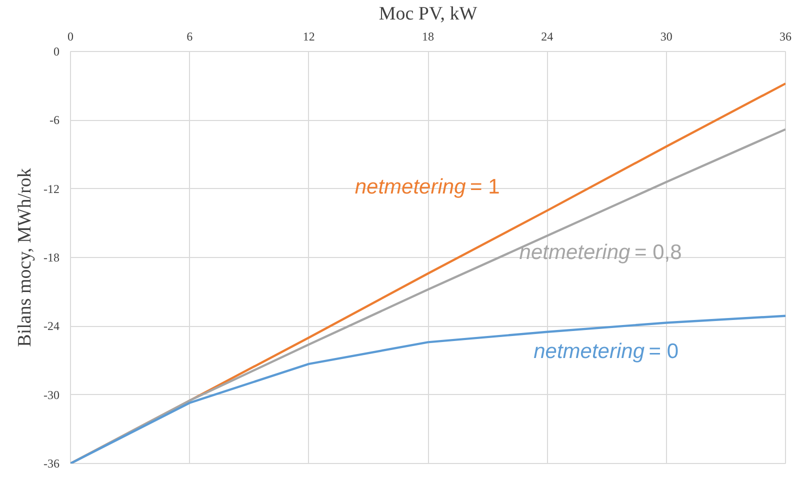 This screenshot has width=805, height=483. Describe the element at coordinates (55, 120) in the screenshot. I see `y-tick-label: -6` at that location.